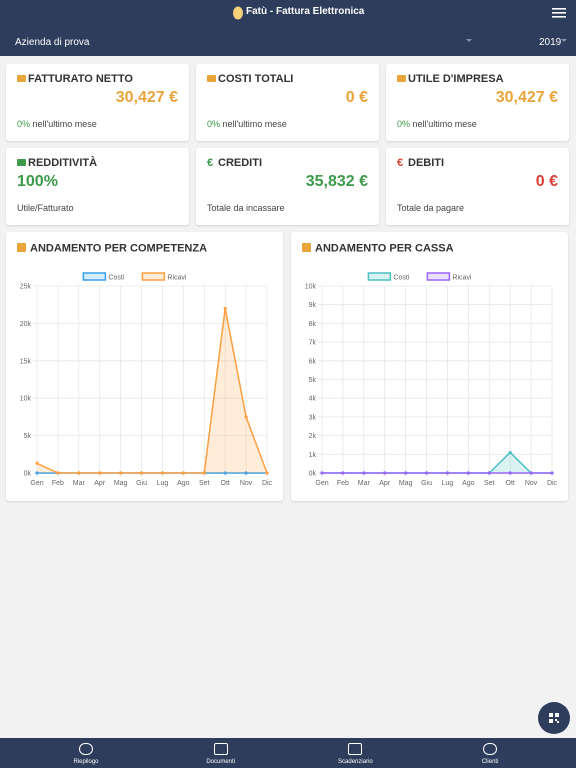 Image resolution: width=576 pixels, height=768 pixels. I want to click on x-tick-label: Ott, so click(510, 483).